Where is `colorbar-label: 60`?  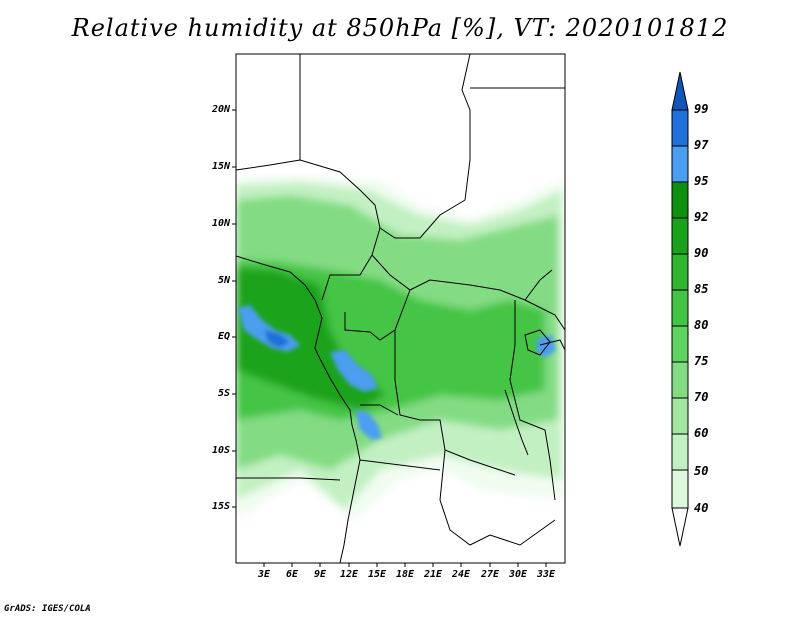 colorbar-label: 60 is located at coordinates (701, 433).